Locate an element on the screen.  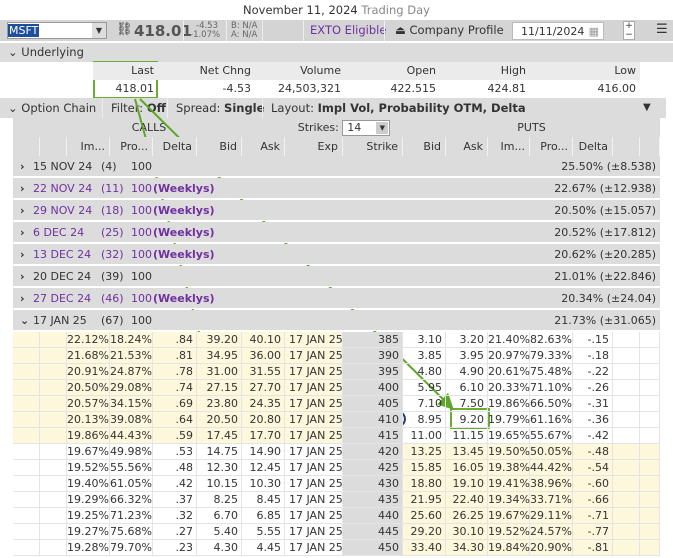
chevron-down-icon: ⌄ is located at coordinates (25, 320).